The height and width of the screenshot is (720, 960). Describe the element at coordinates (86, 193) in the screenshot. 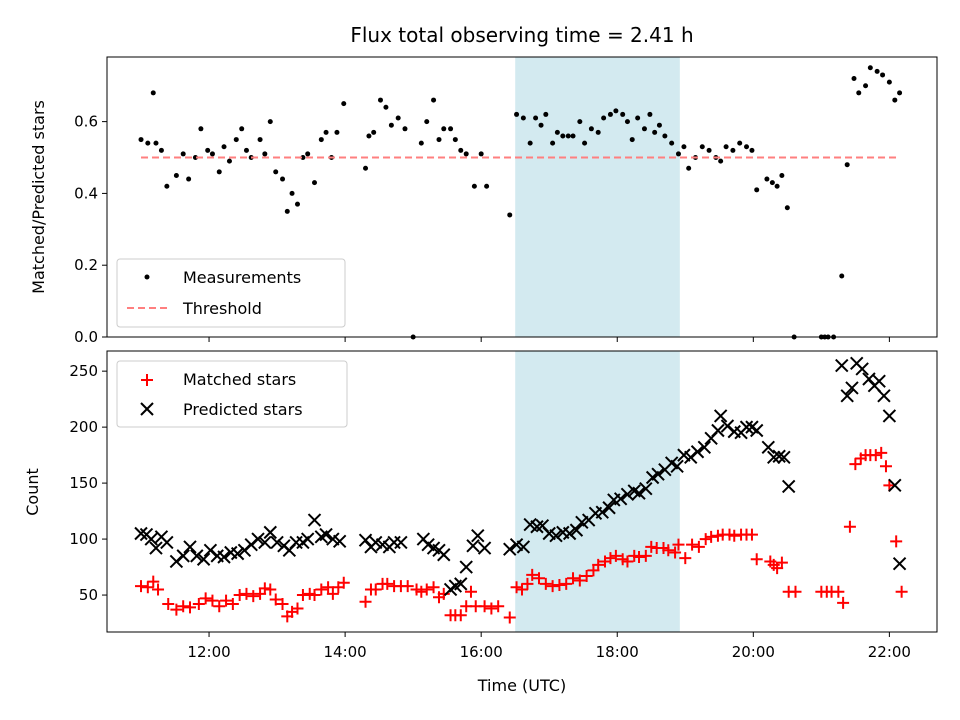

I see `y-tick-label: 0.4` at that location.